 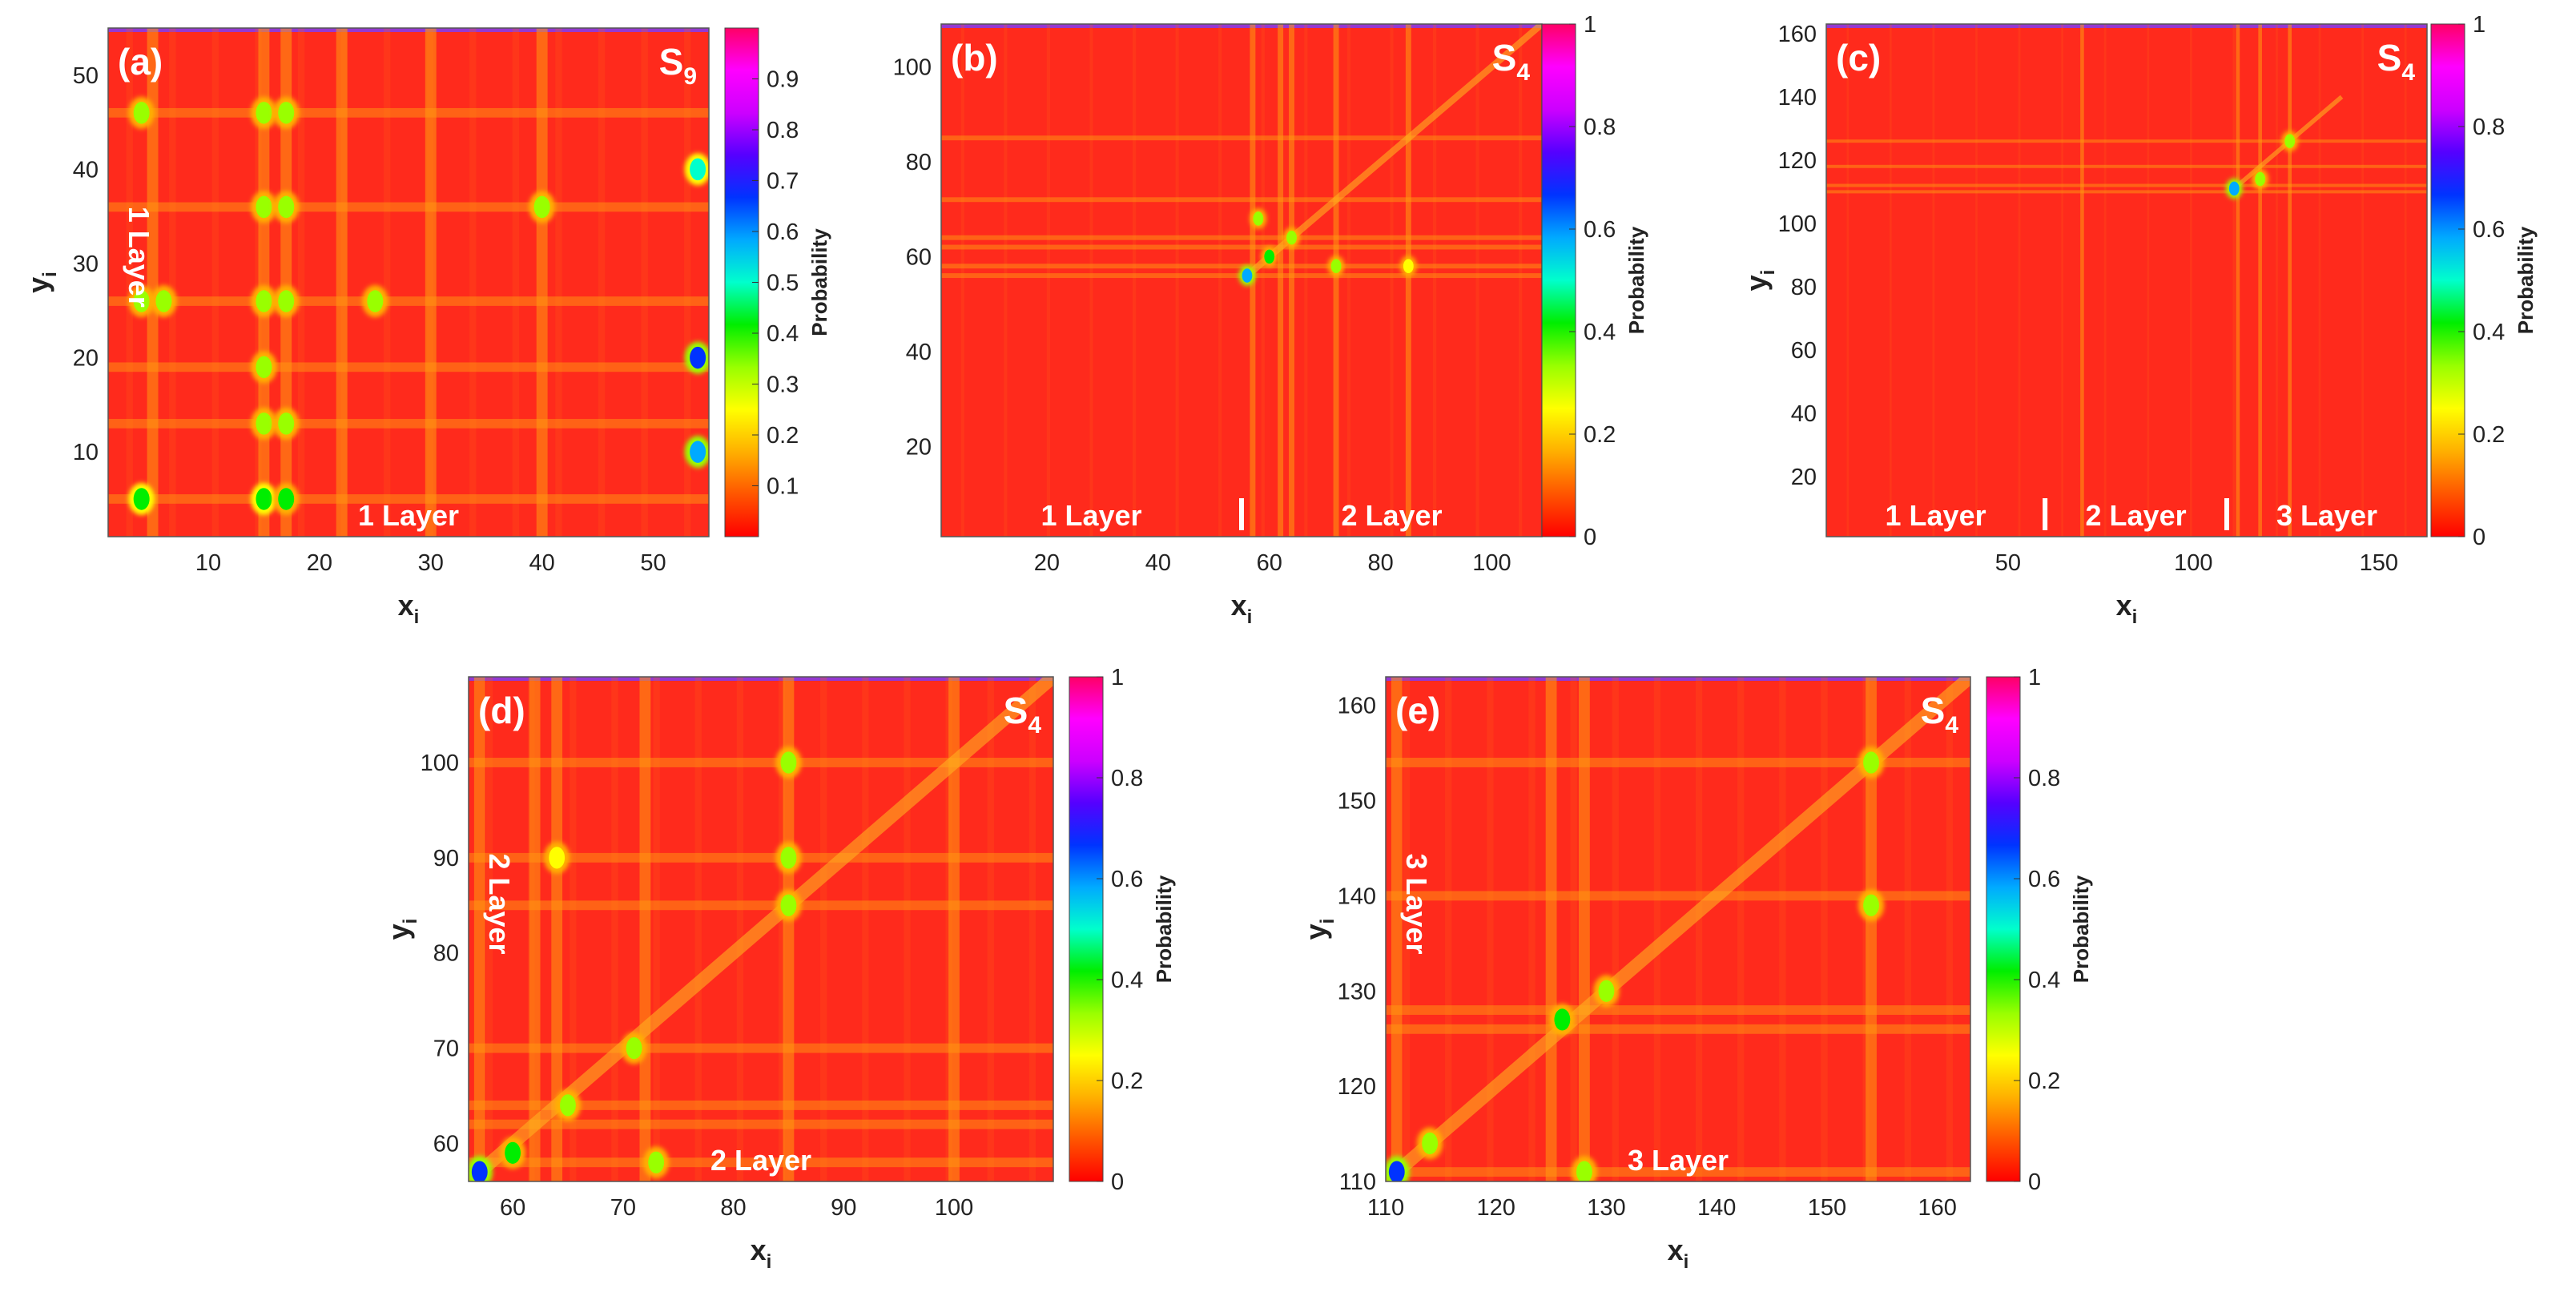 I want to click on edge-fringe, so click(x=2126, y=26).